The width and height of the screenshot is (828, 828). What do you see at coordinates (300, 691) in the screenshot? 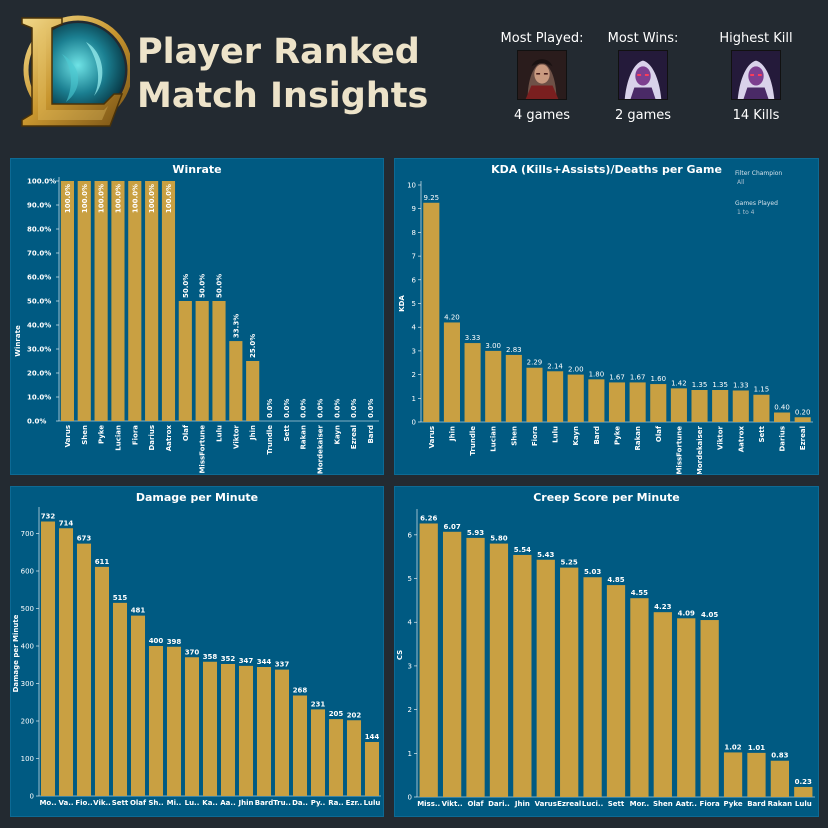
I see `data-label: 268` at bounding box center [300, 691].